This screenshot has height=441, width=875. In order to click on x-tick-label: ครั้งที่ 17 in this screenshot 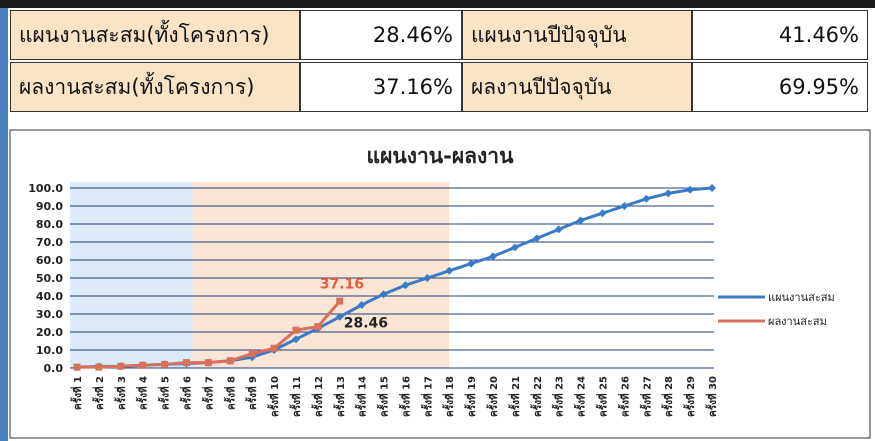, I will do `click(427, 396)`.